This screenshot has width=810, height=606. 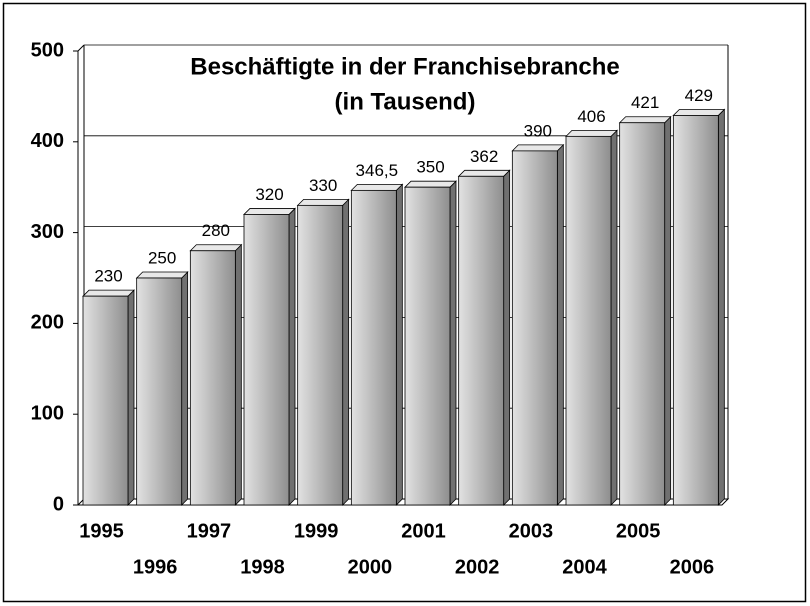 I want to click on x-tick-label: 2001, so click(x=423, y=531).